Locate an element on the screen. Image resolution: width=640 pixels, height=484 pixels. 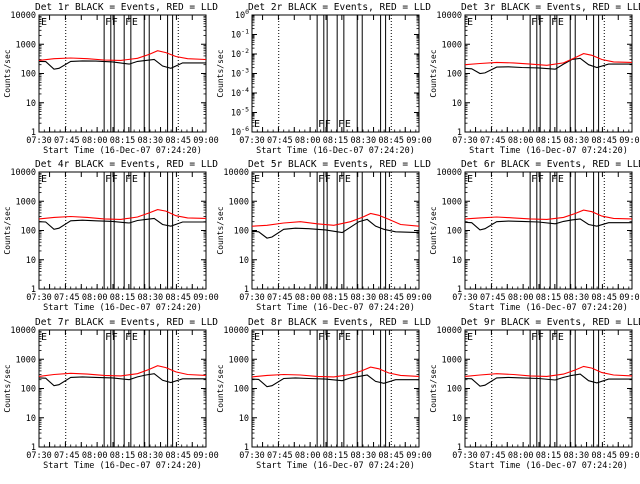
x-tick-label: 08:30 is located at coordinates (151, 141).